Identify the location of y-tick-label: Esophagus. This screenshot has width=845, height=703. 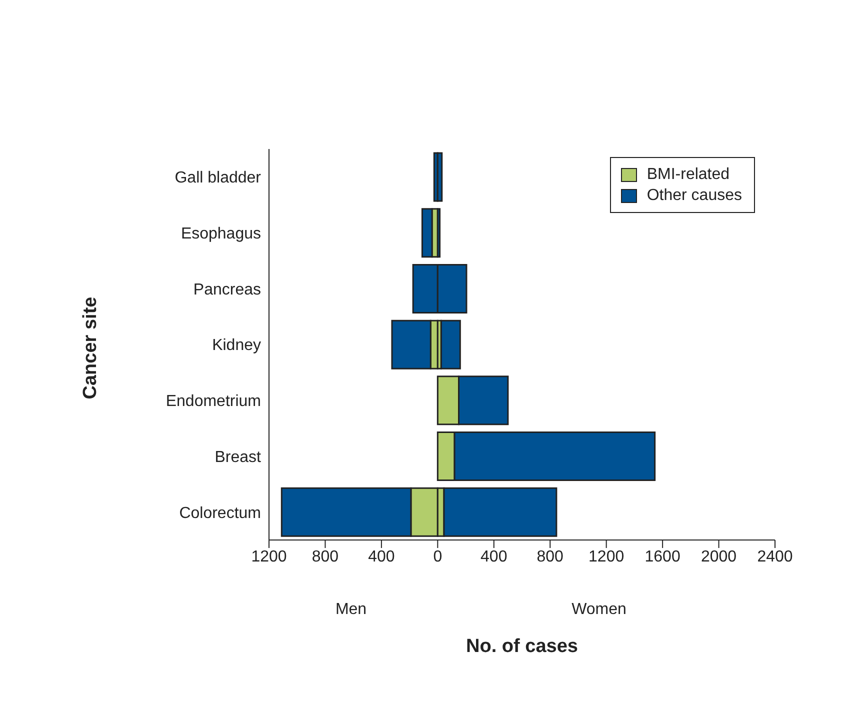
(220, 233).